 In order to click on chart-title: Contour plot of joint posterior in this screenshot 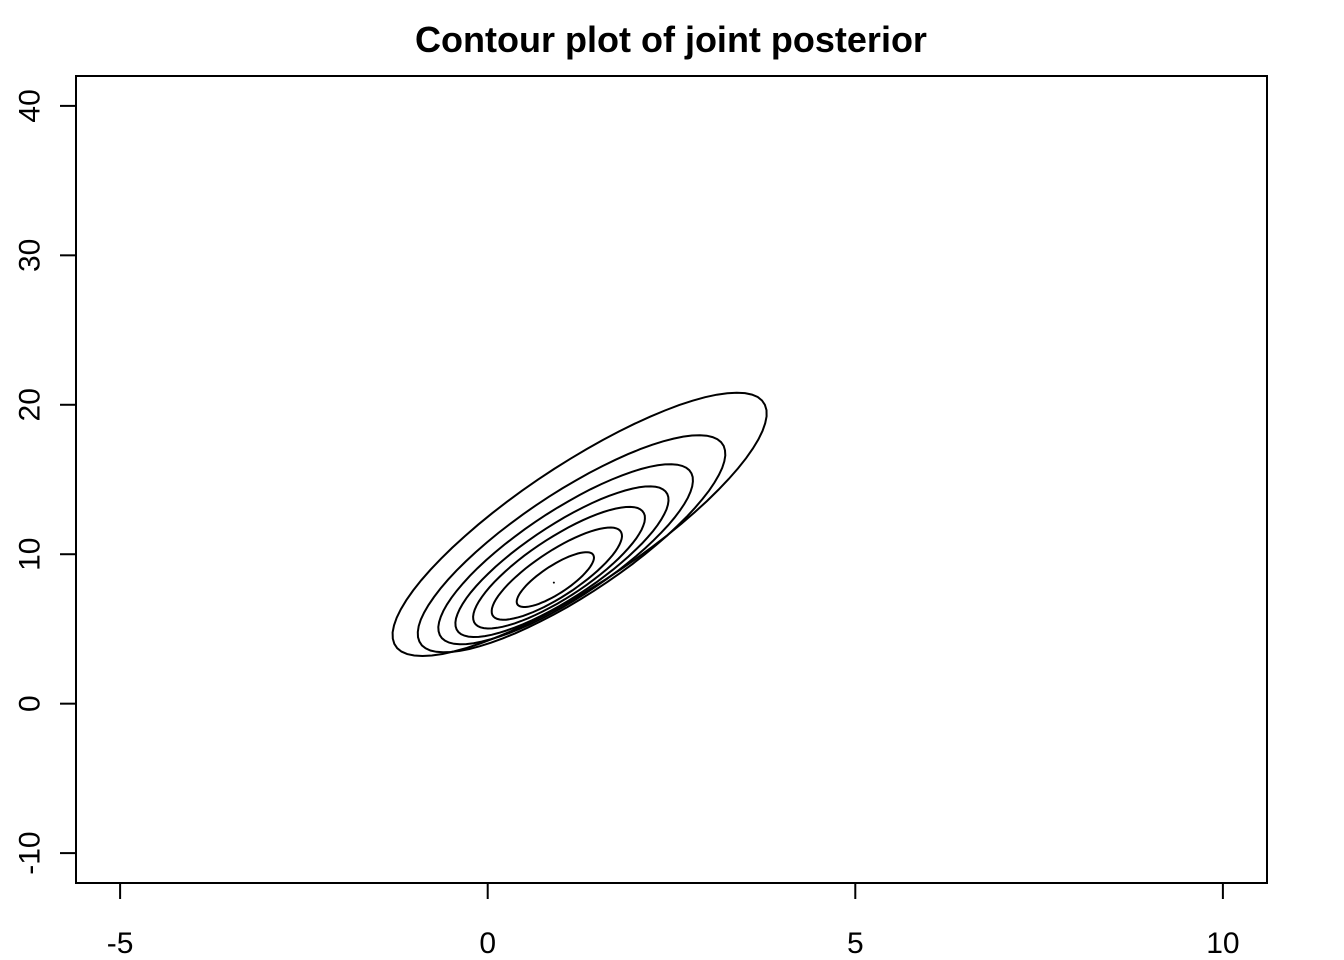, I will do `click(671, 39)`.